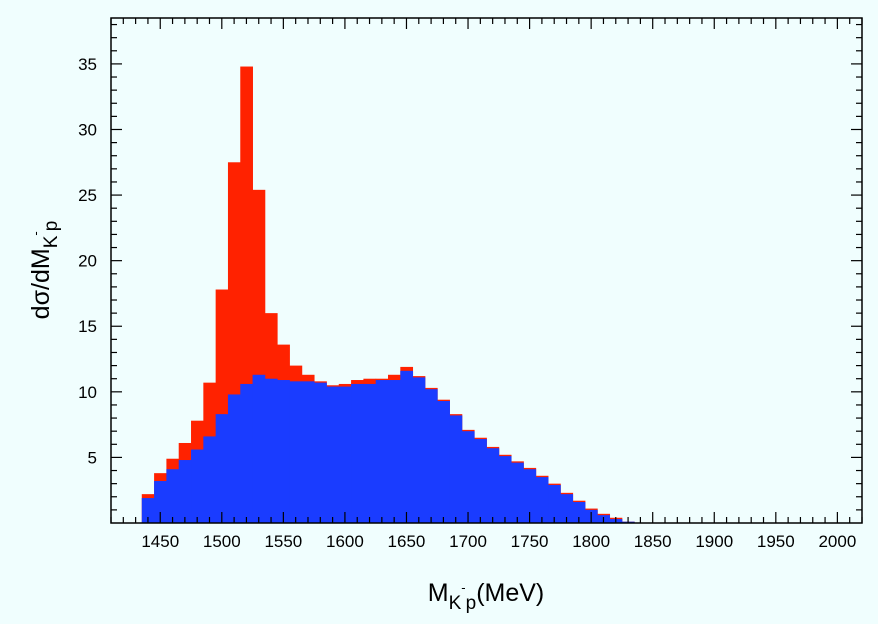  I want to click on background-series, so click(388, 446).